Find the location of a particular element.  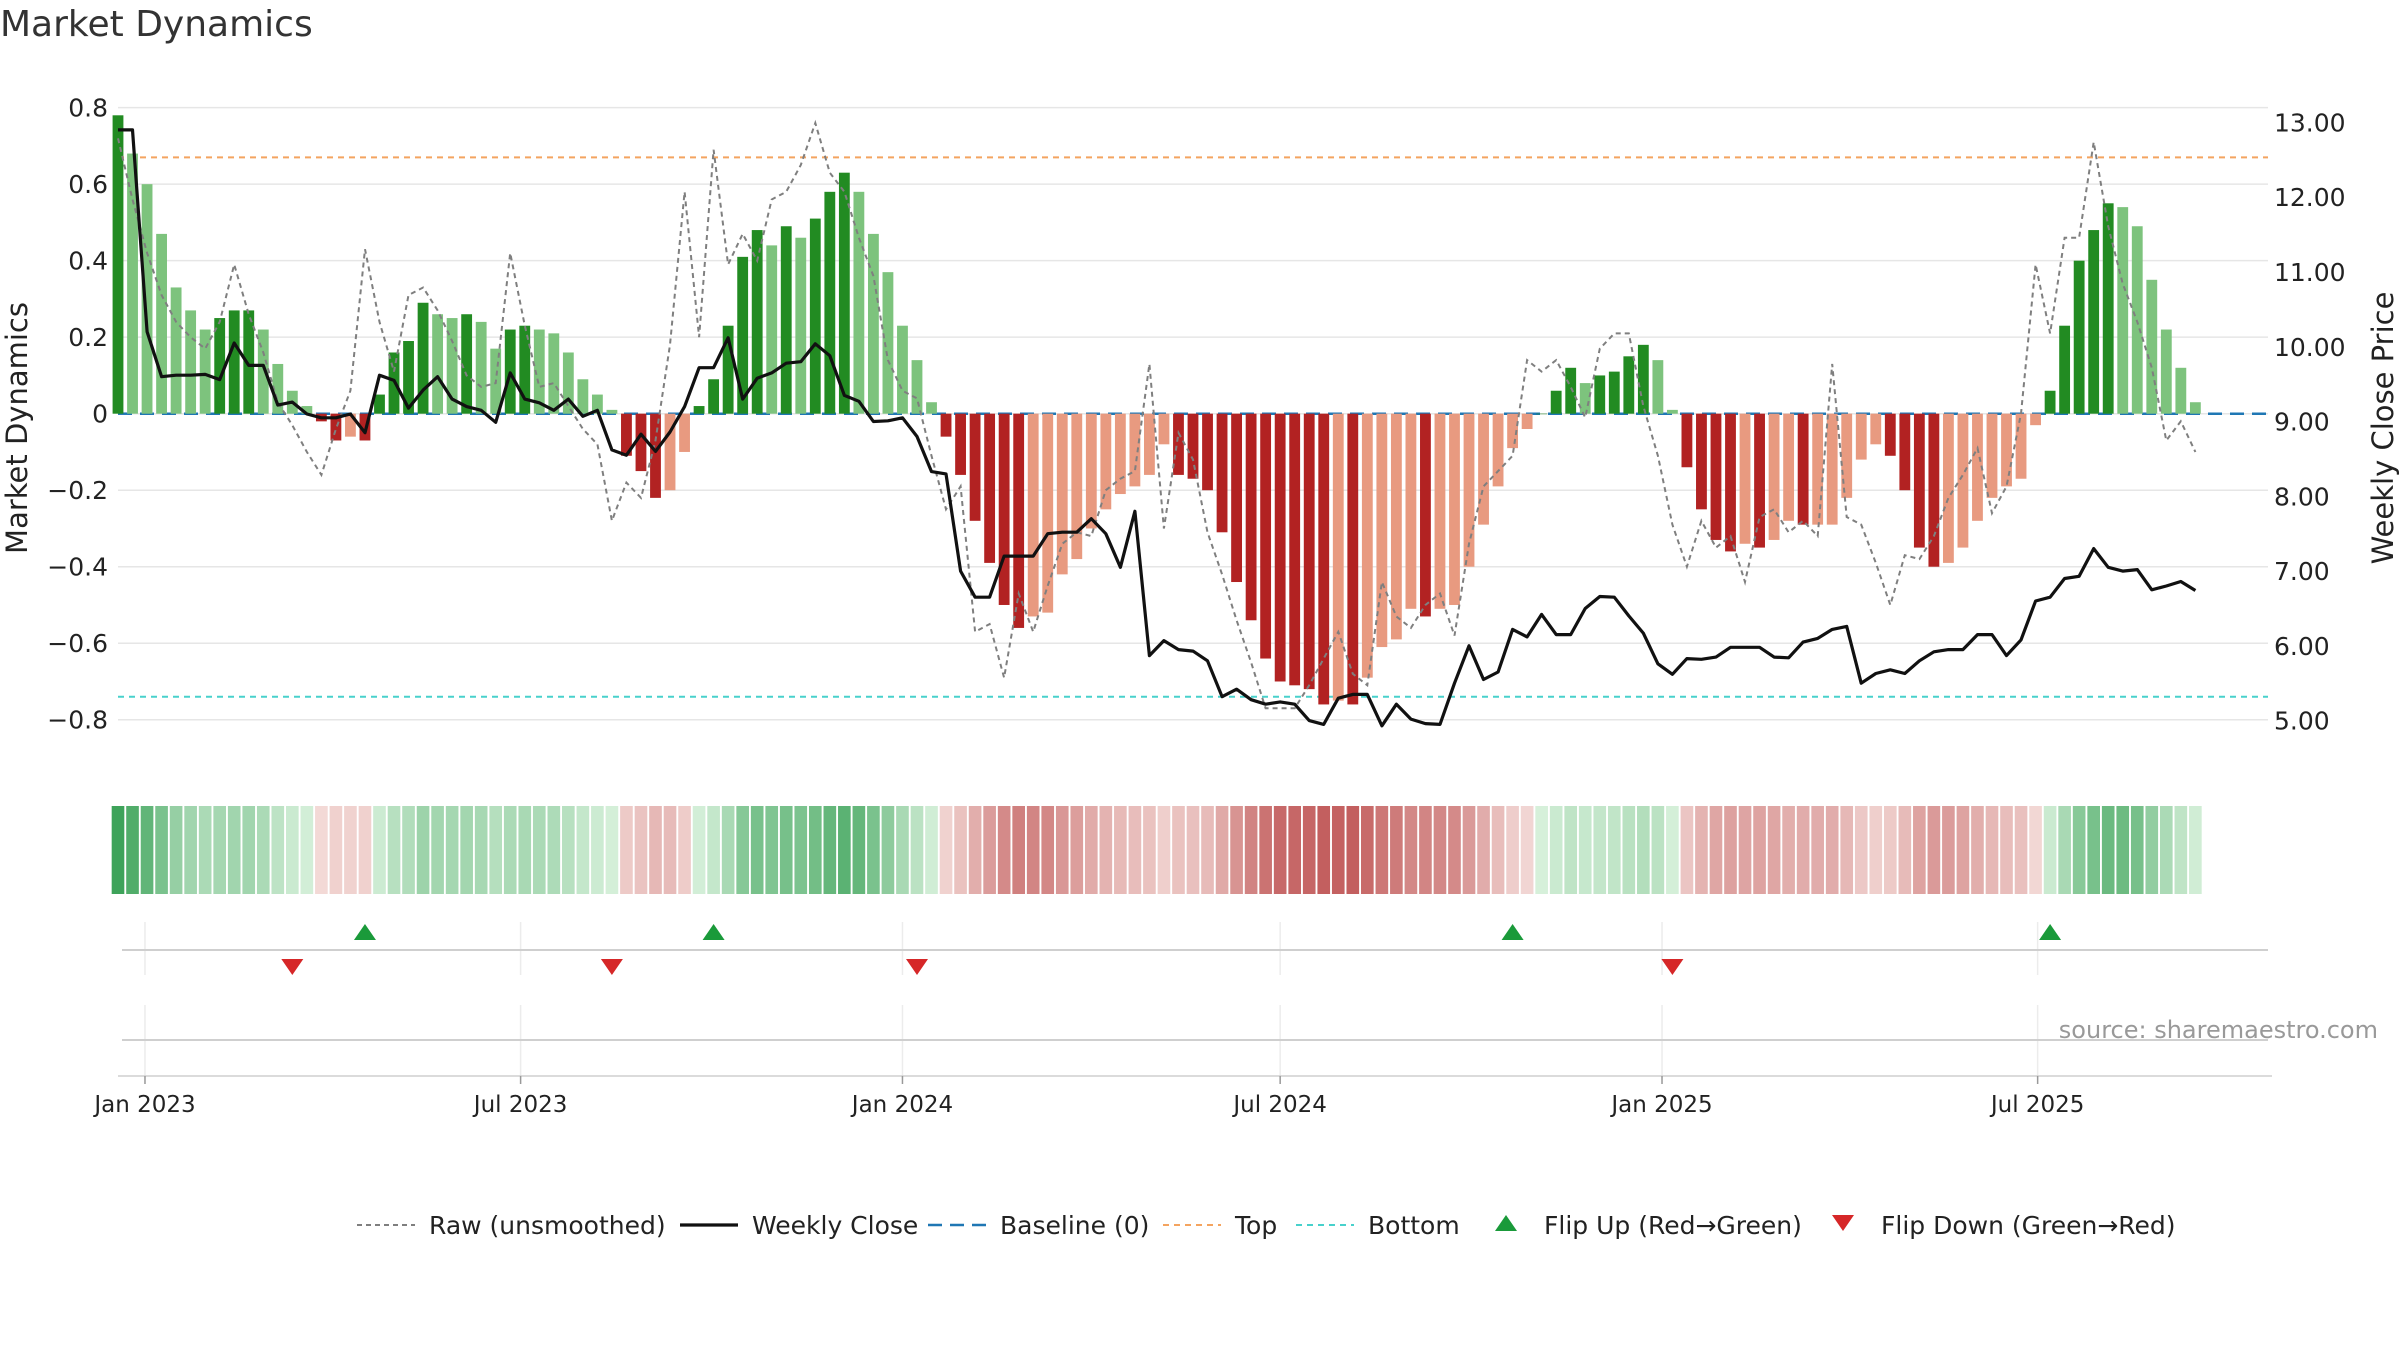

flip-up-marker is located at coordinates (2050, 932).